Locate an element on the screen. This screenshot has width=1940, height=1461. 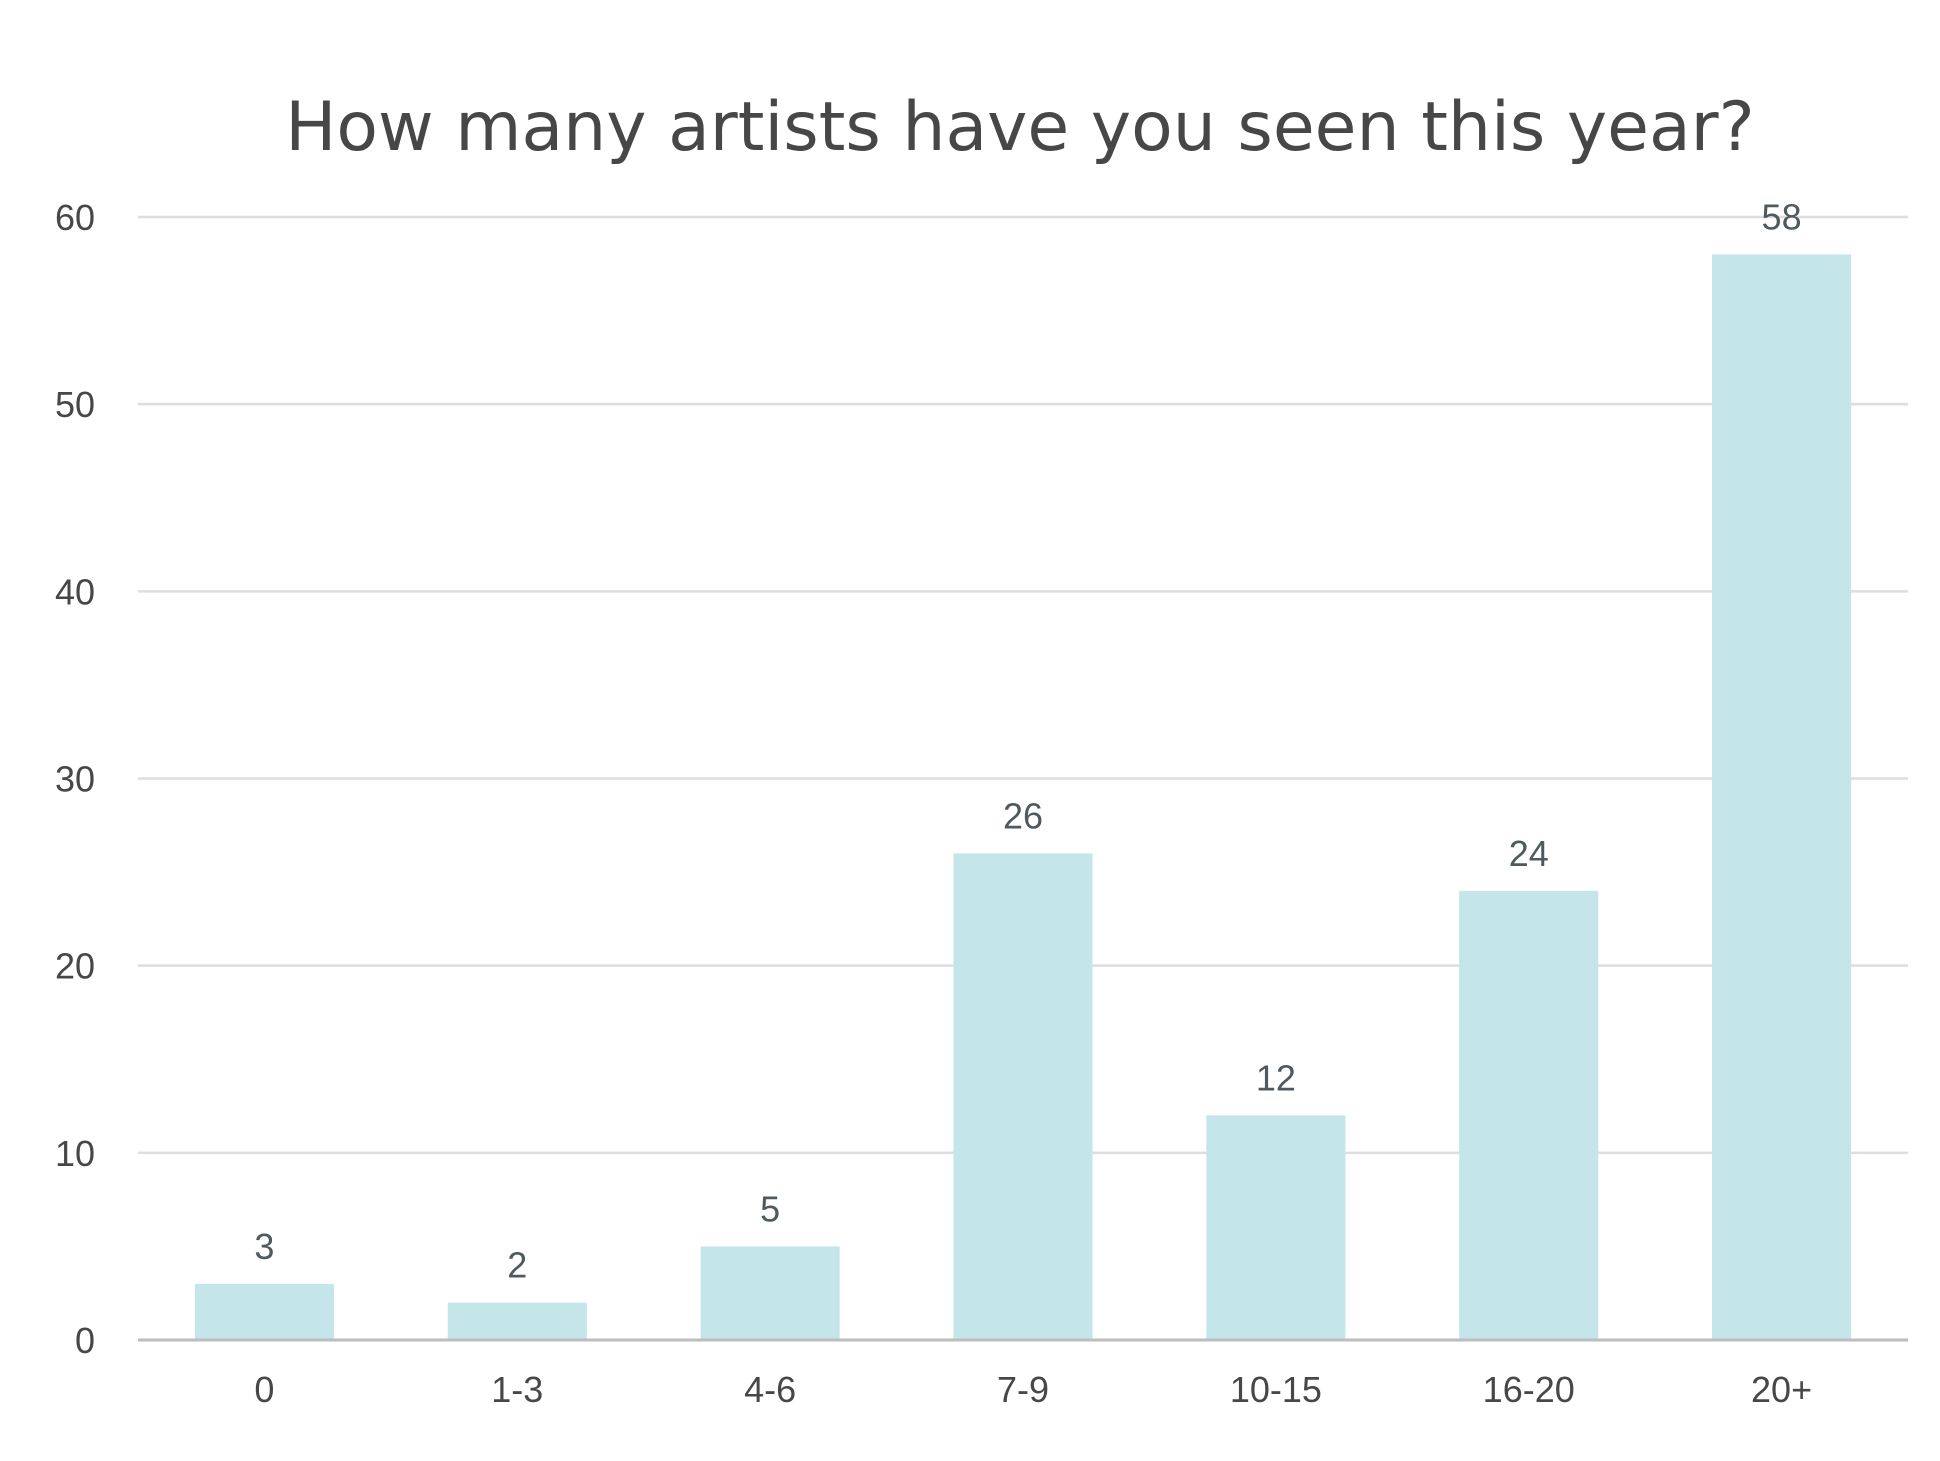
x-axis-ticks: 0 1-3 4-6 7-9 10-15 16-20 20+ is located at coordinates (1033, 1389).